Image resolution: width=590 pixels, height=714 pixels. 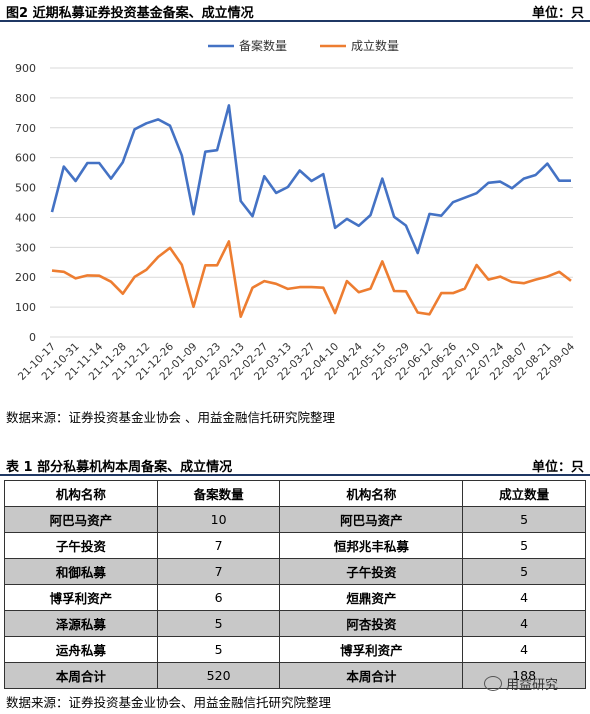 What do you see at coordinates (263, 45) in the screenshot?
I see `legend-label-1: 备案数量` at bounding box center [263, 45].